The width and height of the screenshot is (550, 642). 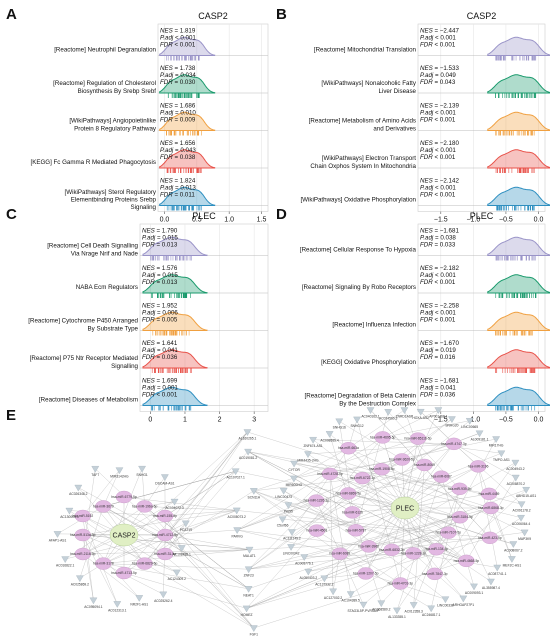 What do you see at coordinates (283, 497) in the screenshot?
I see `node-label: LINC00473` at bounding box center [283, 497].